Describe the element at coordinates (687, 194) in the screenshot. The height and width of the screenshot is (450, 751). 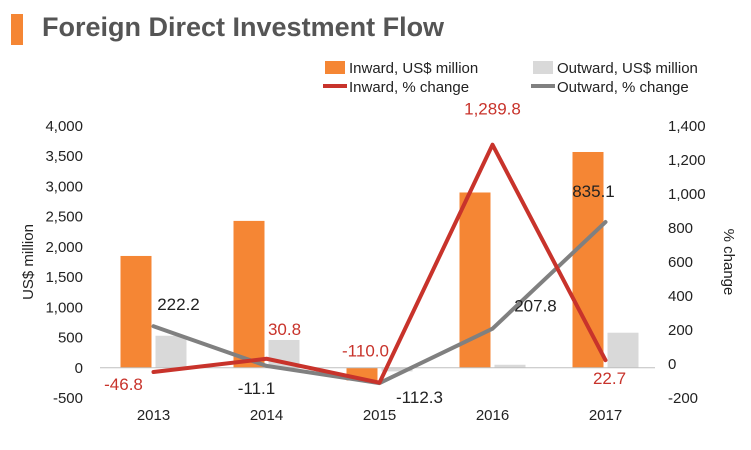
I see `y-right-tick-label: 1,000` at that location.